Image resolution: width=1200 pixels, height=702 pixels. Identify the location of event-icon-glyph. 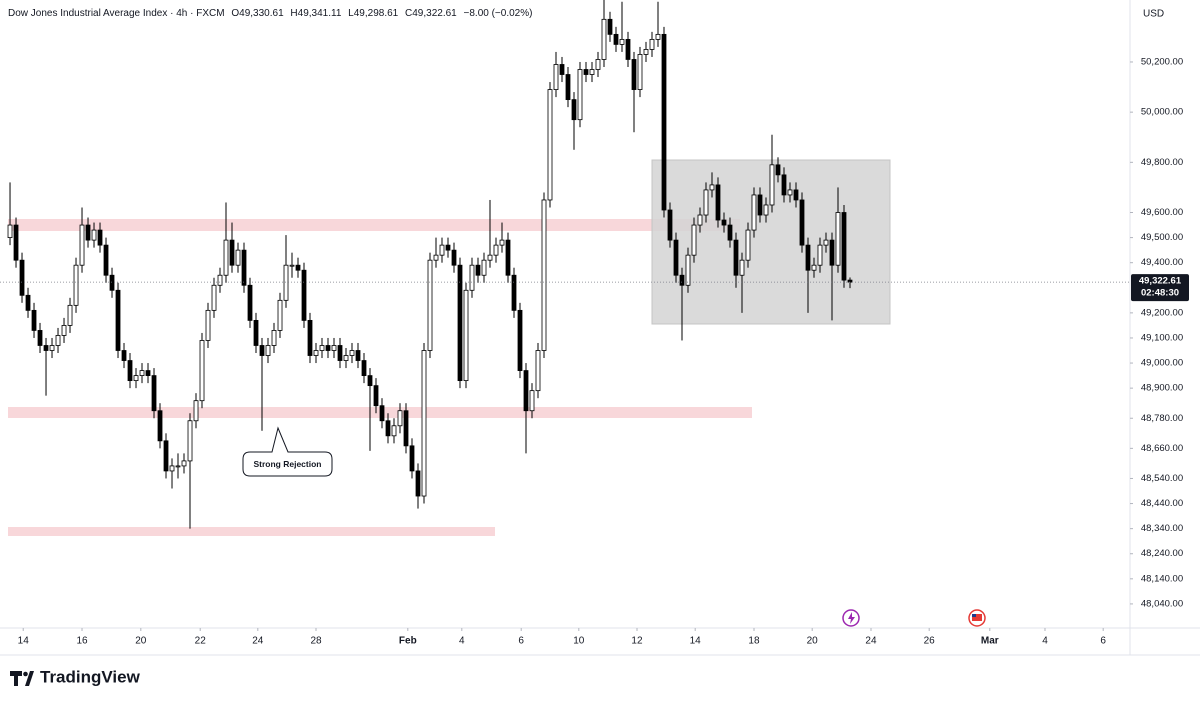
(851, 618).